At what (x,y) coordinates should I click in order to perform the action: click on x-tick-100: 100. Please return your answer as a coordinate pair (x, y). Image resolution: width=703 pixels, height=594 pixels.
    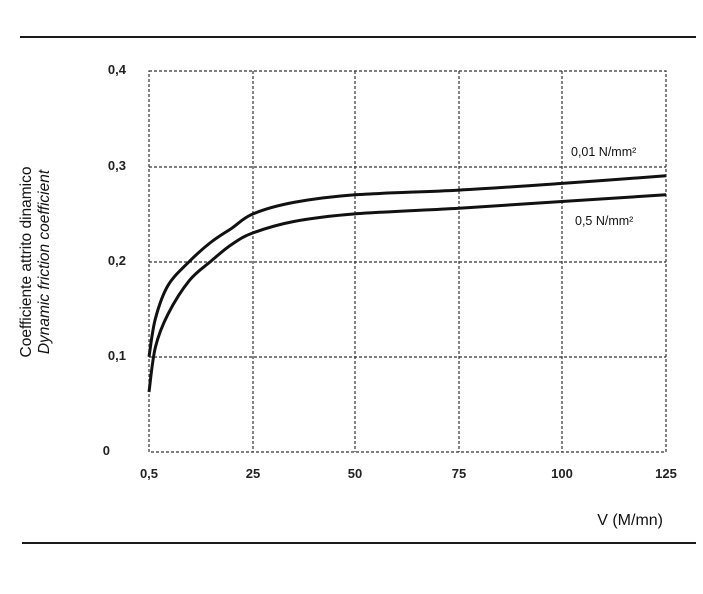
    Looking at the image, I should click on (562, 473).